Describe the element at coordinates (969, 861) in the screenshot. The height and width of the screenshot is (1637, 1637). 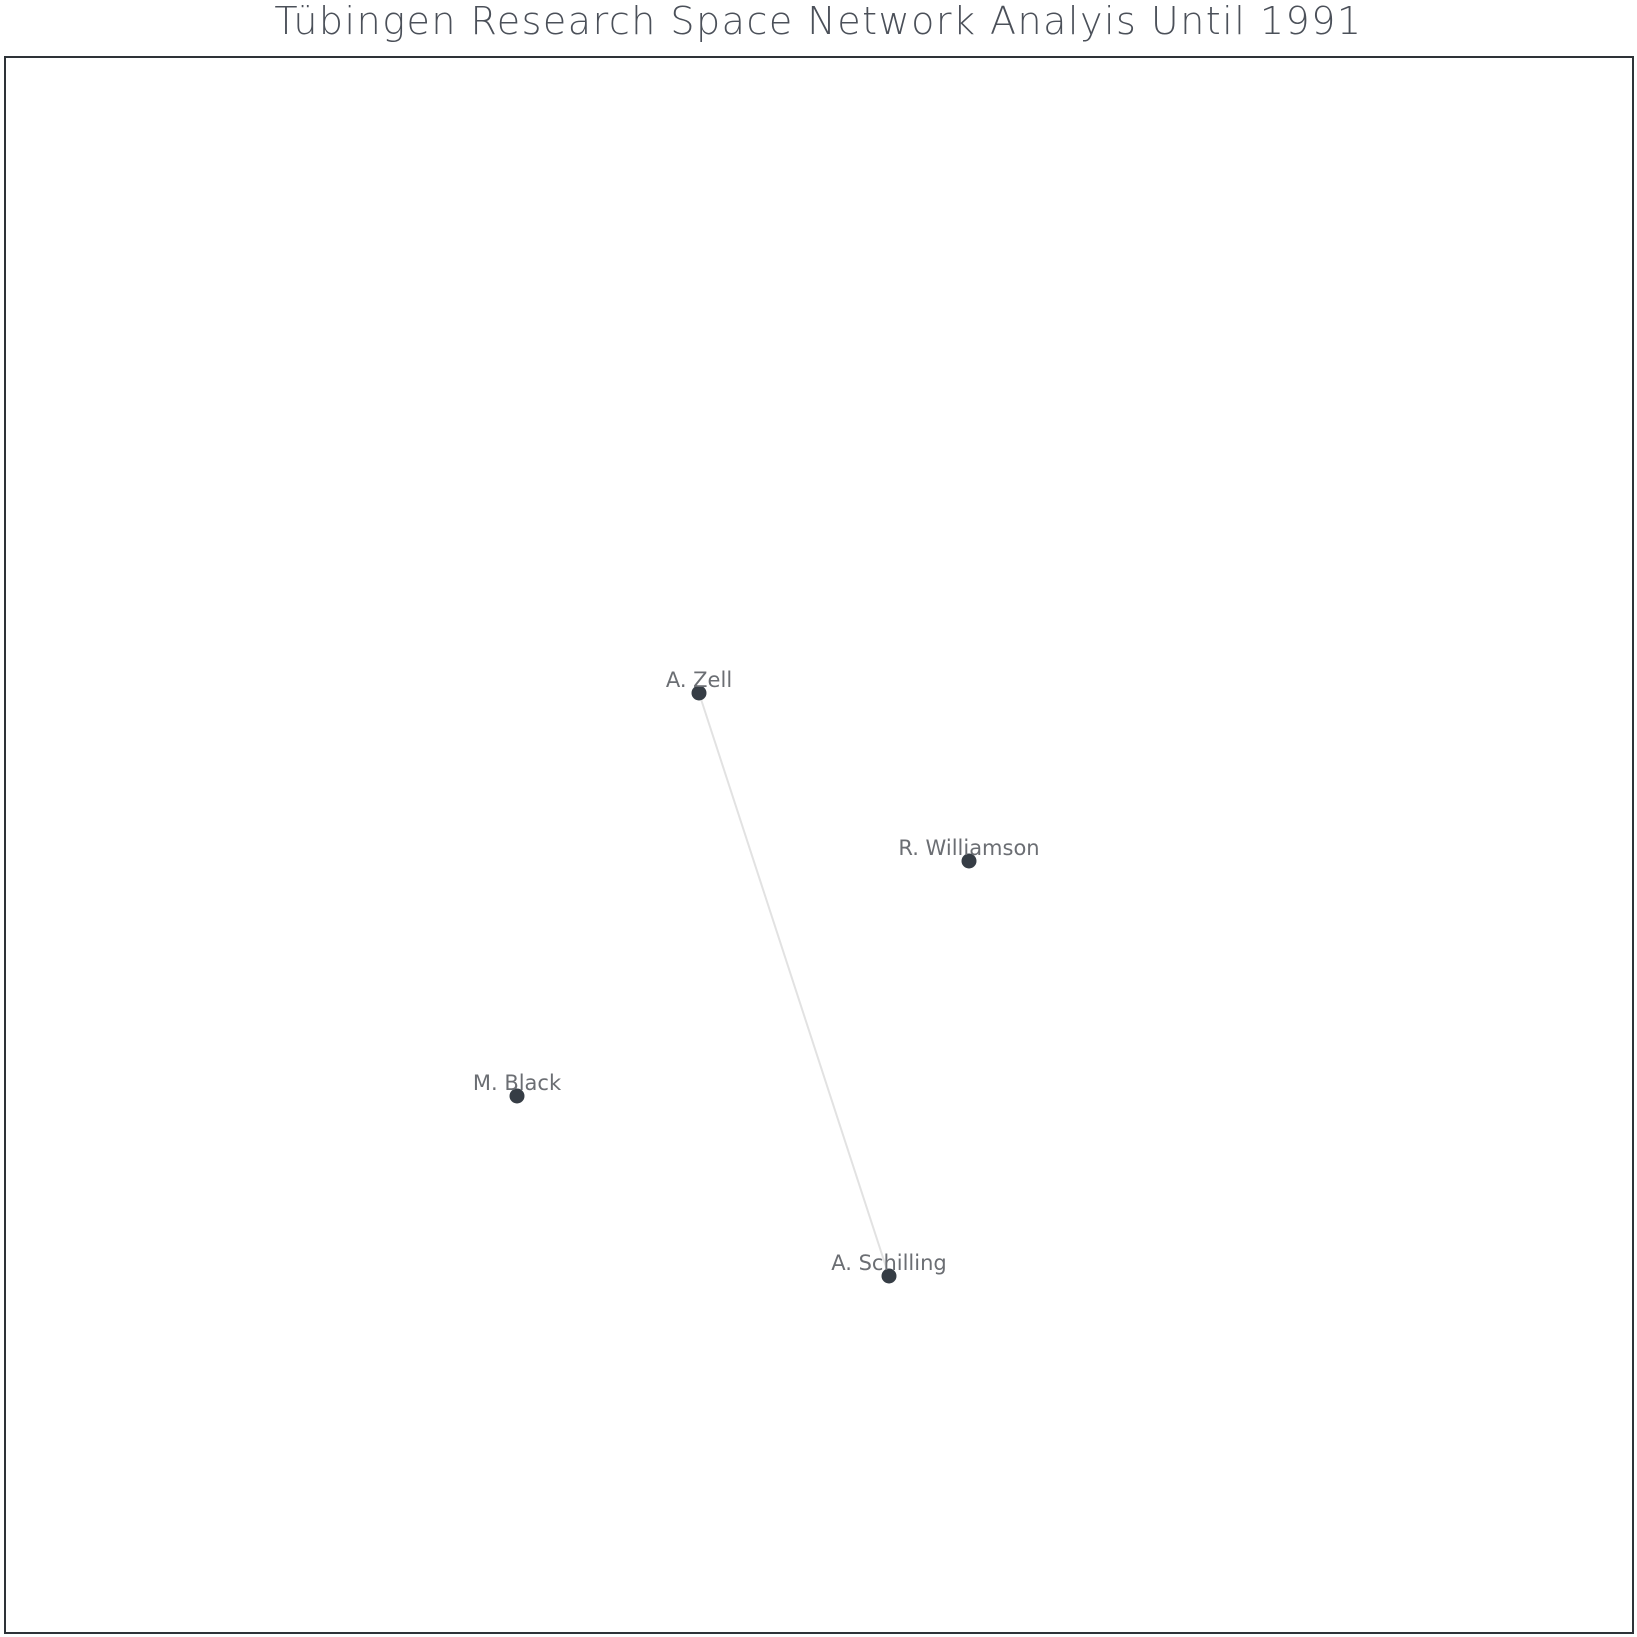
I see `network-node-williamson` at that location.